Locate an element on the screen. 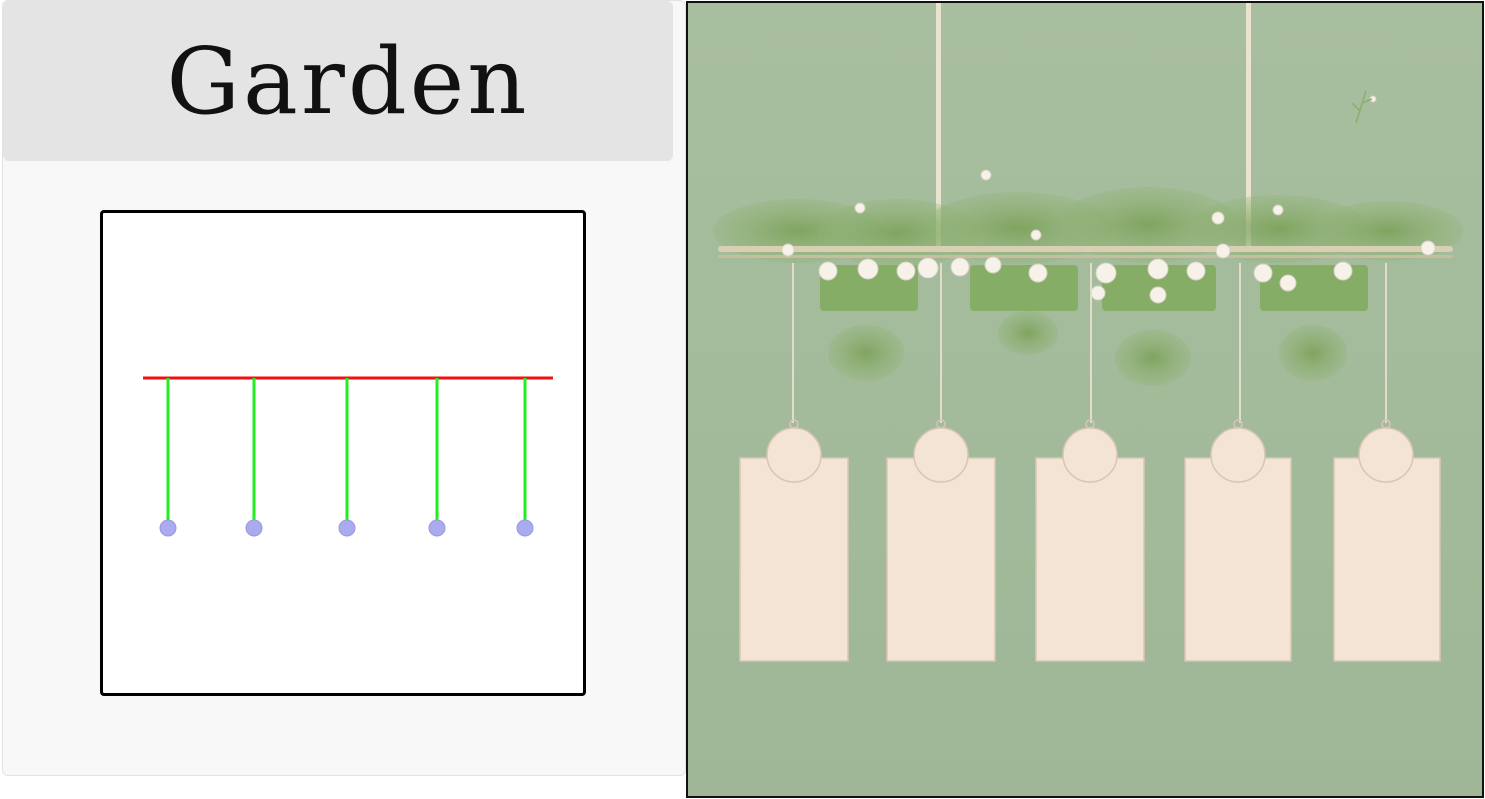  hanger-diagram is located at coordinates (348, 456).